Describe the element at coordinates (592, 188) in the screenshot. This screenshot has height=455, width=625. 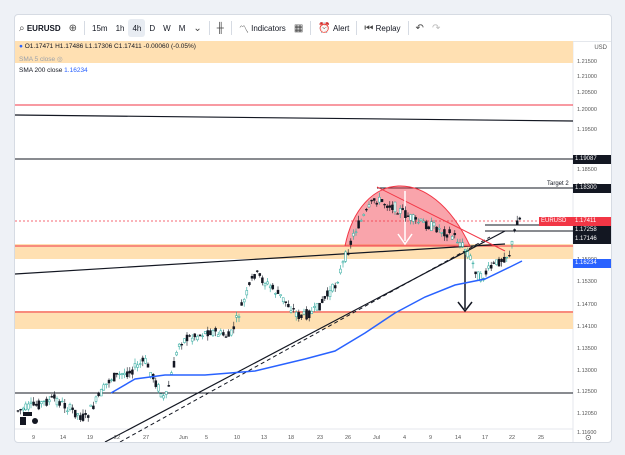
I see `level-pill-18300: 1.18300` at that location.